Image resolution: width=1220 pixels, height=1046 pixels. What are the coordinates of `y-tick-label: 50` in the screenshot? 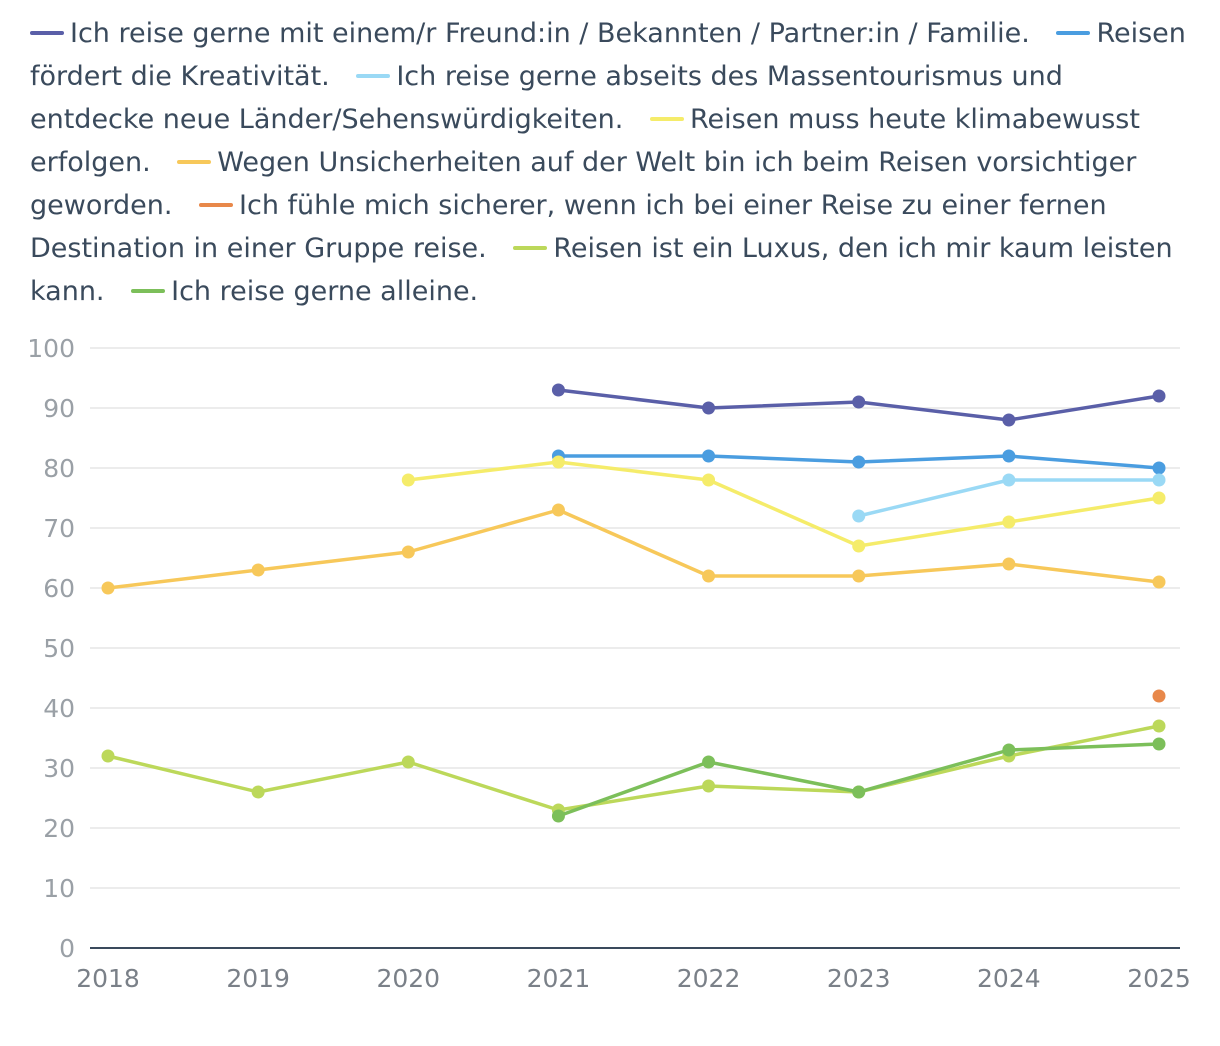 It's located at (59, 648).